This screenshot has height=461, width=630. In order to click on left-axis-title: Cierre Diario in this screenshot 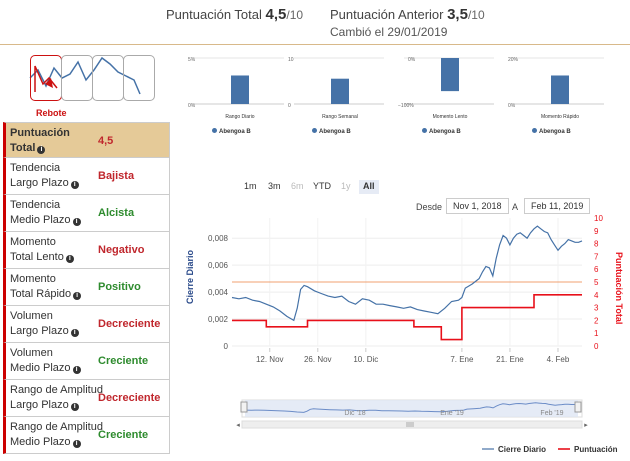, I will do `click(190, 276)`.